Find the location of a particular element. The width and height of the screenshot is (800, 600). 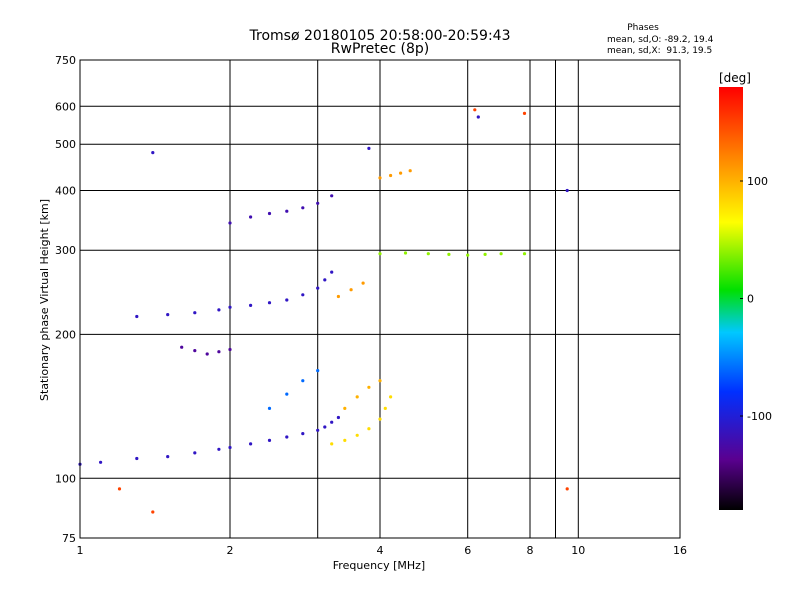

colorbar-tick-label: -100 is located at coordinates (759, 416).